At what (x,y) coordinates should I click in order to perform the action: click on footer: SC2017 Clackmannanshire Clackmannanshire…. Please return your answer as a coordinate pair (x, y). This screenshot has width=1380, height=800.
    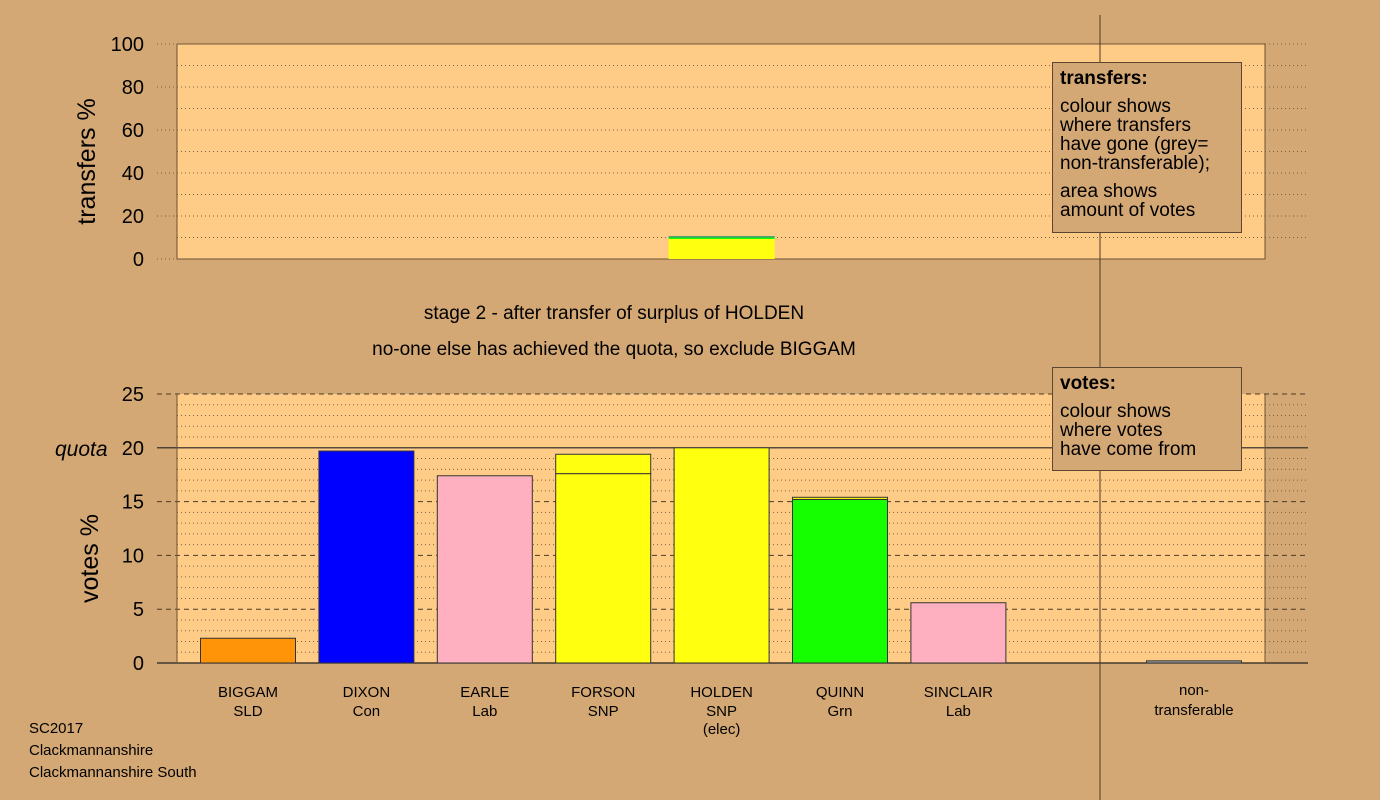
    Looking at the image, I should click on (113, 751).